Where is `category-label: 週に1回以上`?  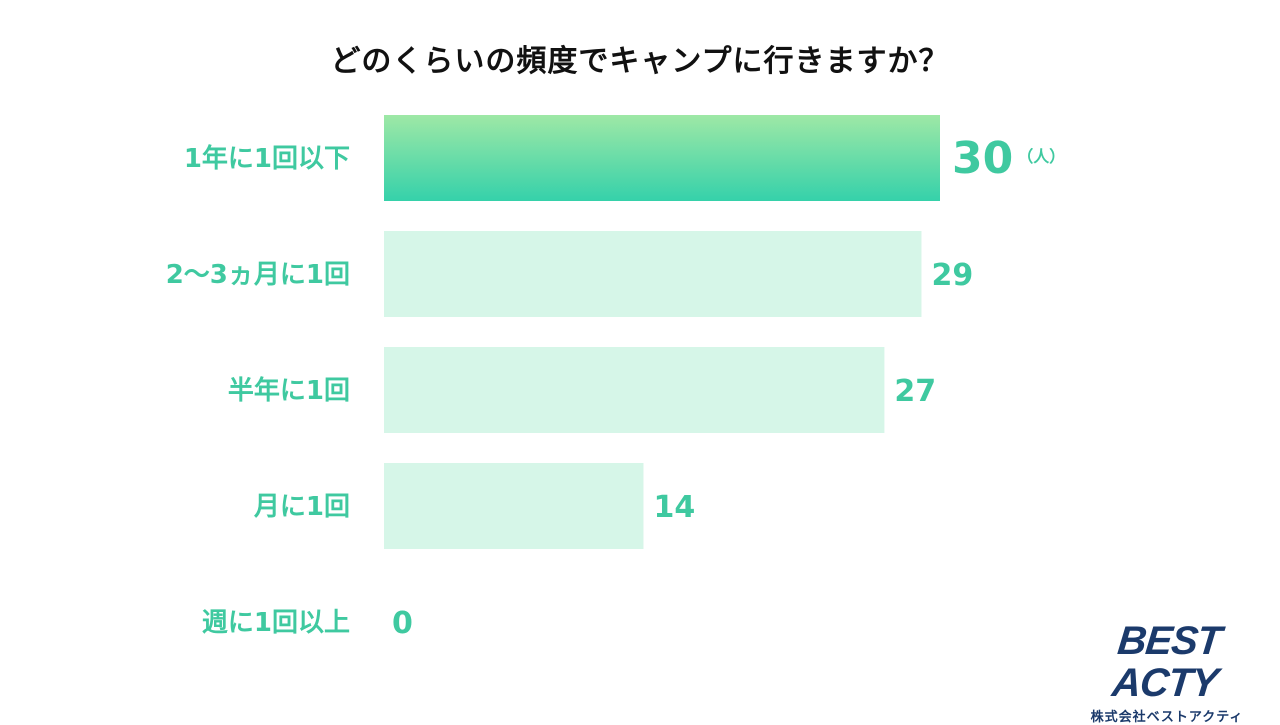 category-label: 週に1回以上 is located at coordinates (276, 623).